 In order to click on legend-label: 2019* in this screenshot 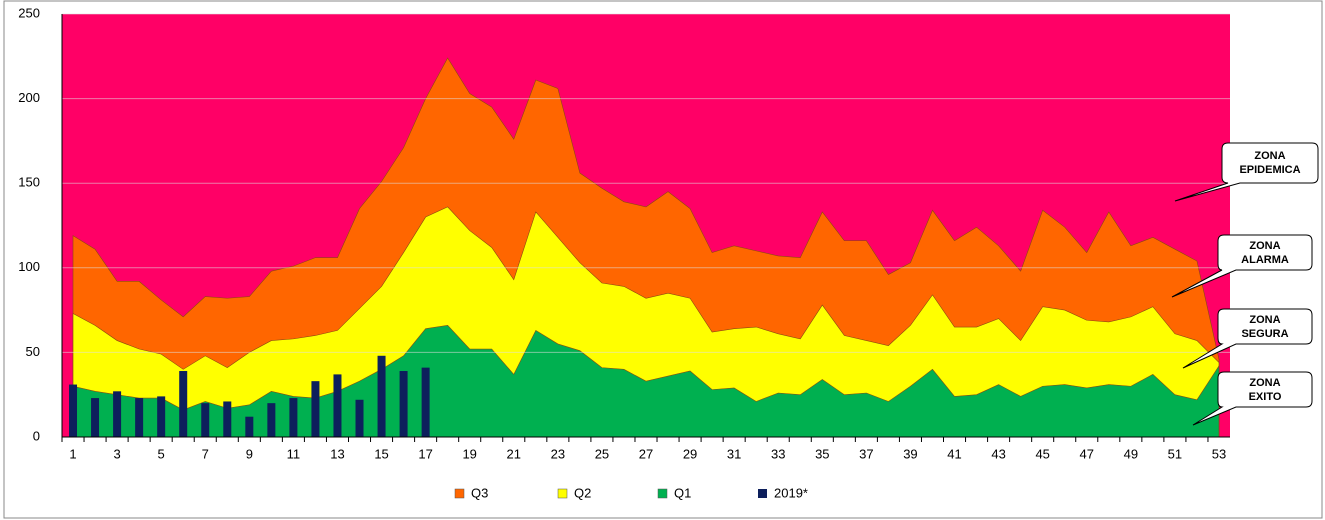, I will do `click(791, 492)`.